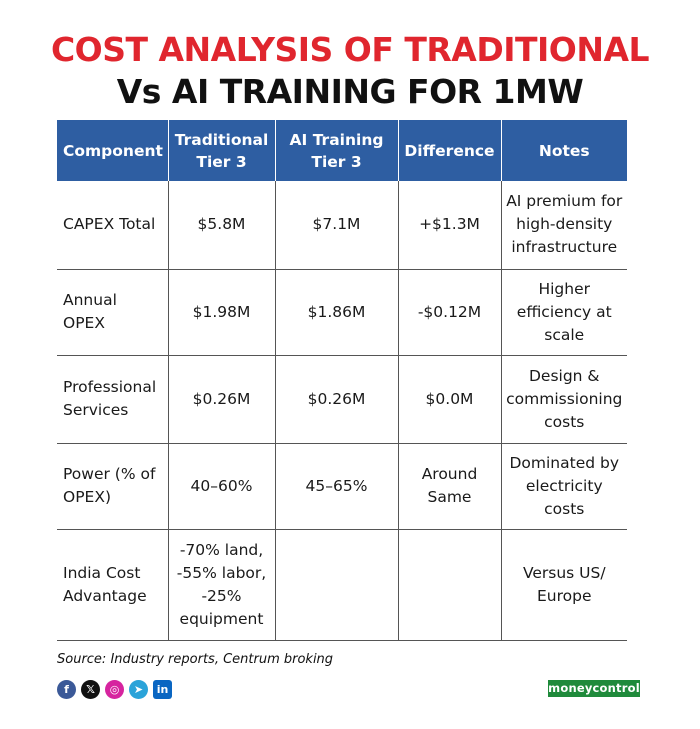 The width and height of the screenshot is (700, 729). Describe the element at coordinates (222, 585) in the screenshot. I see `cell-traditional: -70% land, -55% labor, -25% equipment` at that location.